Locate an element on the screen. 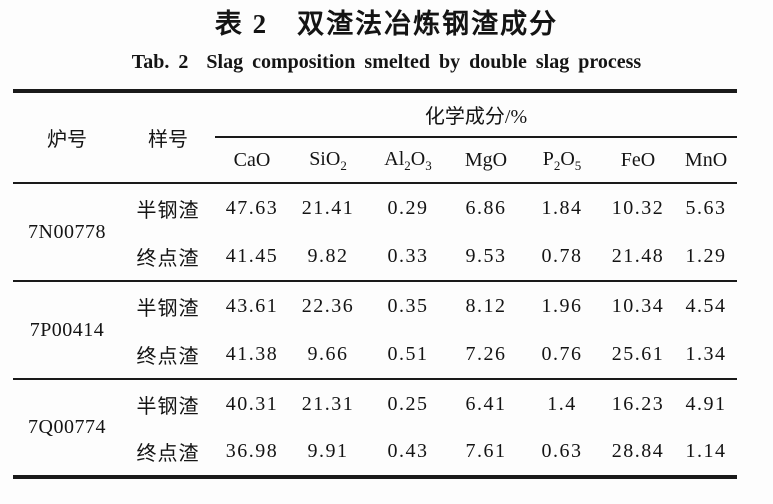 The height and width of the screenshot is (504, 773). value-cell: 0.29 is located at coordinates (408, 207).